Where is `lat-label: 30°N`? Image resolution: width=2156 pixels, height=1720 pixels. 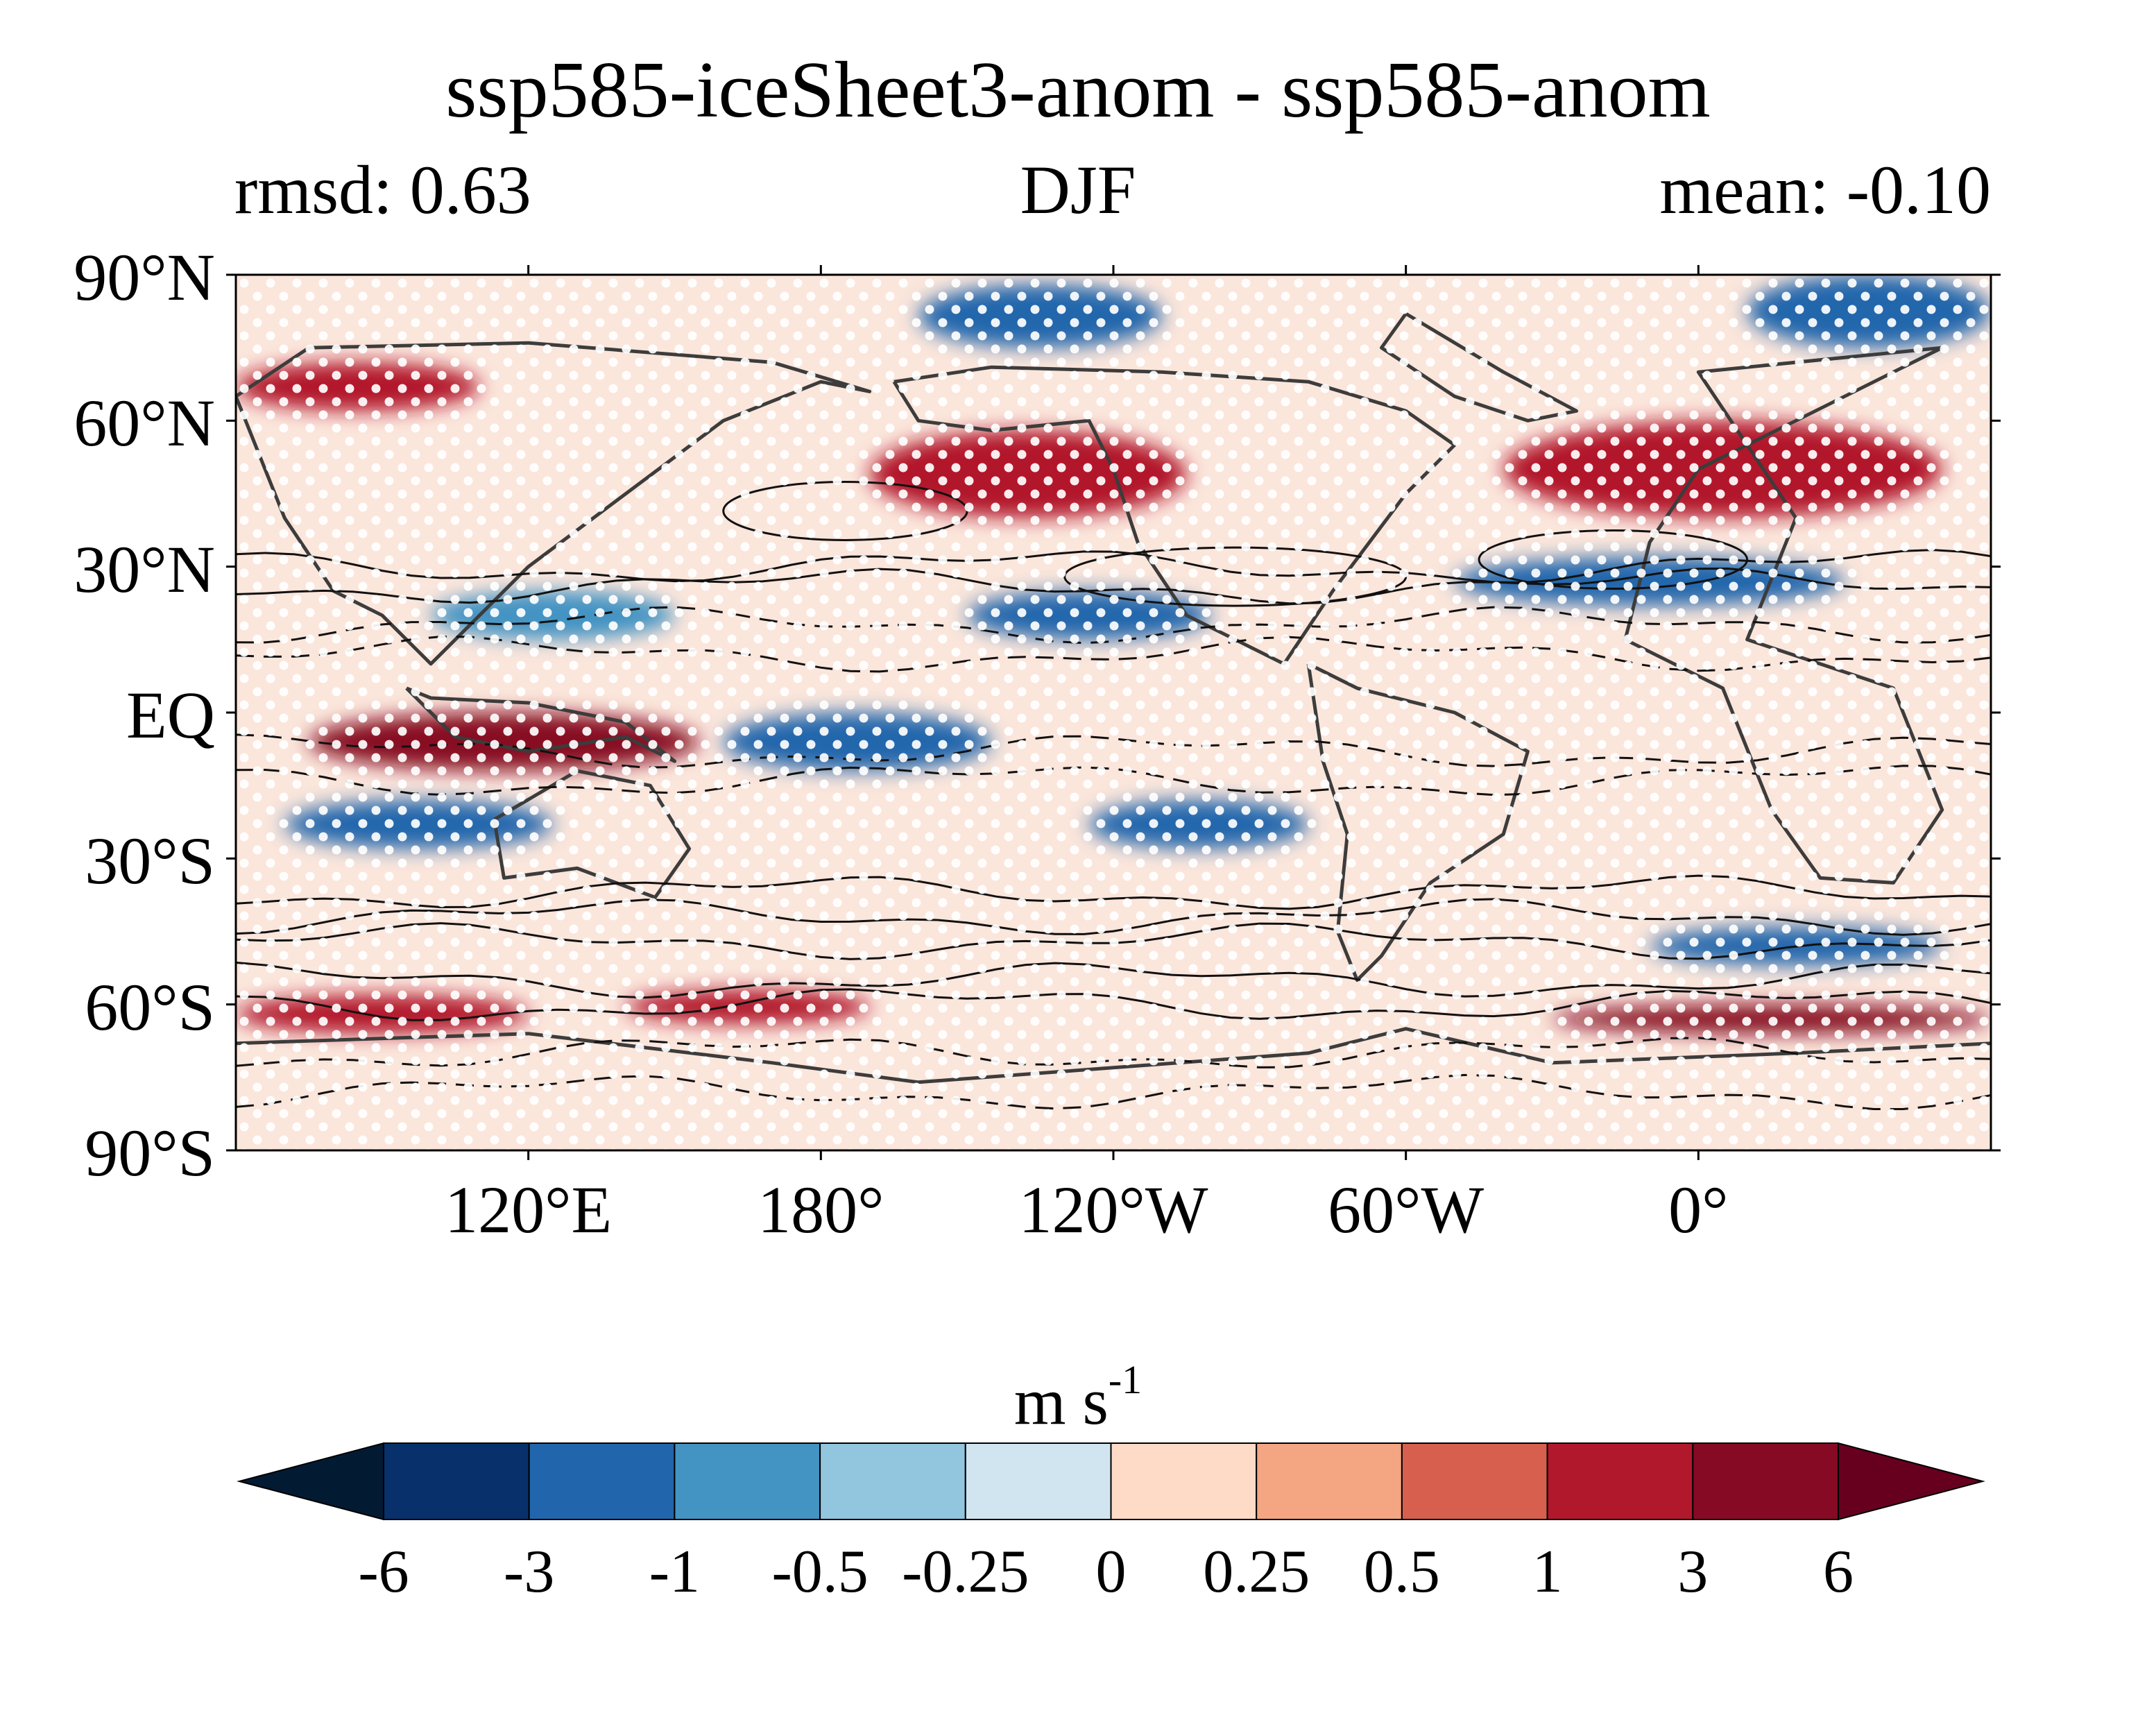
lat-label: 30°N is located at coordinates (144, 568).